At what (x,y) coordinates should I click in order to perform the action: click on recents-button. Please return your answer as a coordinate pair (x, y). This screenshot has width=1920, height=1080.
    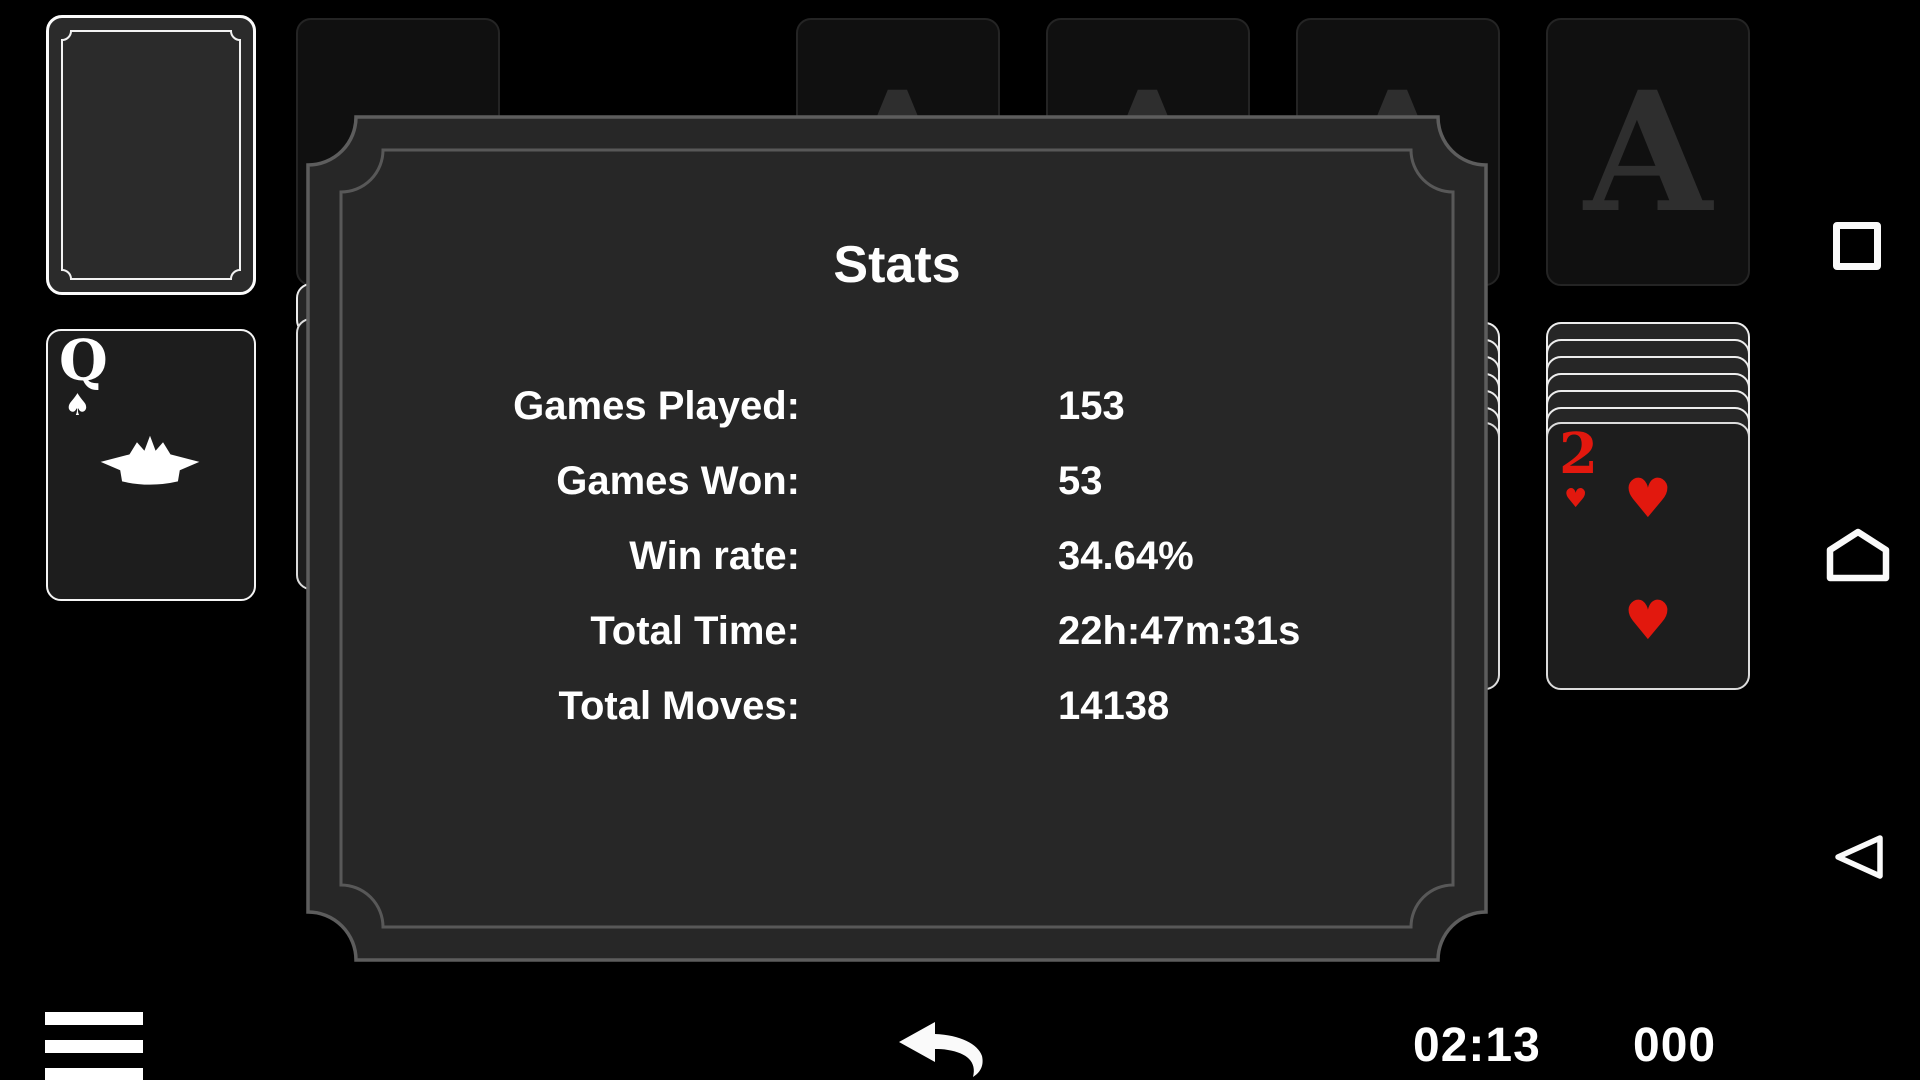
    Looking at the image, I should click on (1857, 246).